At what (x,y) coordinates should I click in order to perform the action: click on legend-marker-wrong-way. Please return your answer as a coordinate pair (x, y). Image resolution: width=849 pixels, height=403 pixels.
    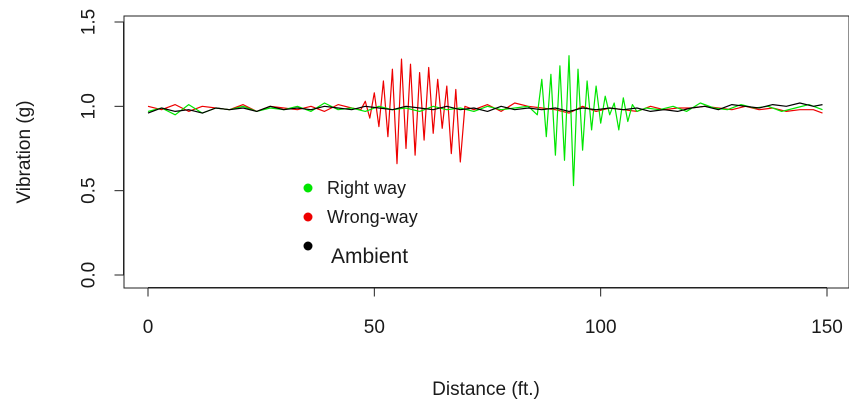
    Looking at the image, I should click on (308, 217).